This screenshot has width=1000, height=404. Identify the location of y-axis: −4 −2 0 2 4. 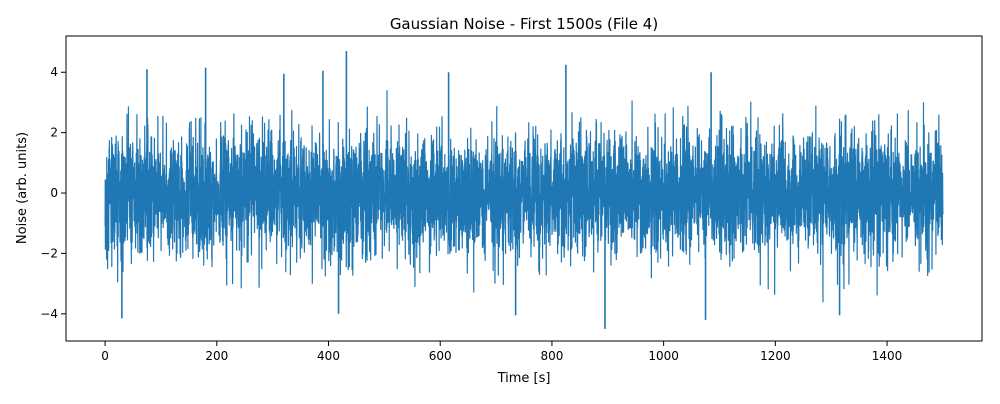
(53, 193).